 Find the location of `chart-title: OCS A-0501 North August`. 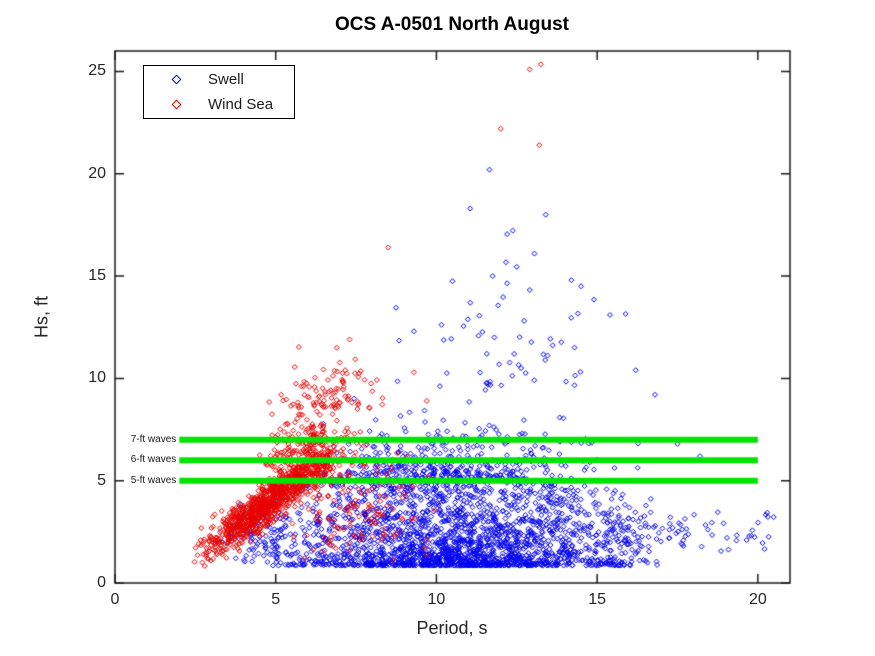

chart-title: OCS A-0501 North August is located at coordinates (452, 24).